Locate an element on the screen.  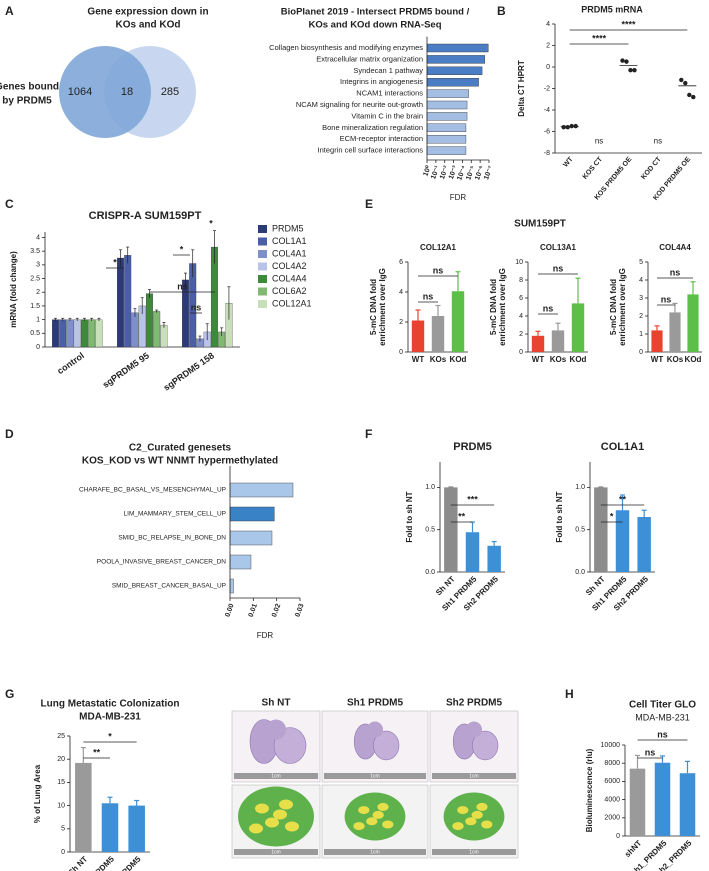
y-tick-label: 5 is located at coordinates (641, 262).